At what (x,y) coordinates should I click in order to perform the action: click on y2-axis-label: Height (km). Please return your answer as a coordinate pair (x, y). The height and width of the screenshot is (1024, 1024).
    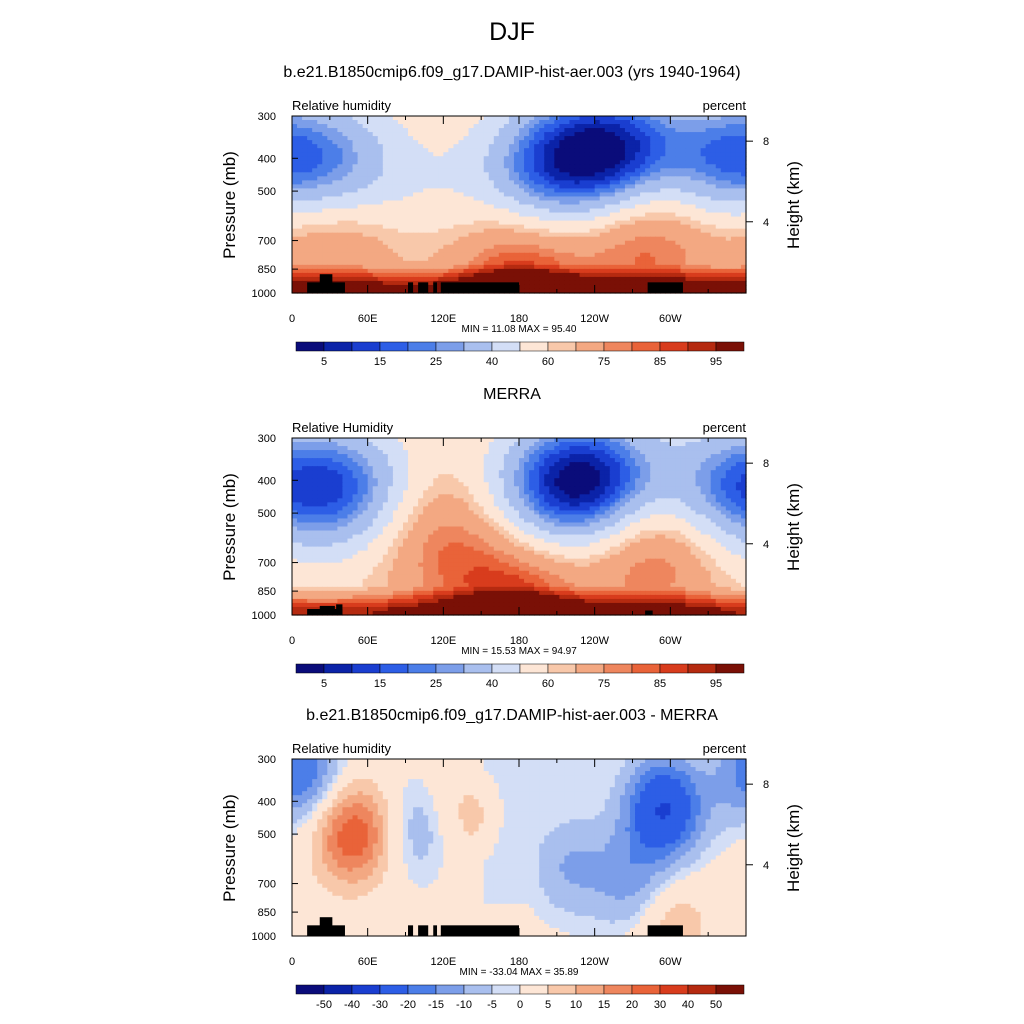
    Looking at the image, I should click on (793, 526).